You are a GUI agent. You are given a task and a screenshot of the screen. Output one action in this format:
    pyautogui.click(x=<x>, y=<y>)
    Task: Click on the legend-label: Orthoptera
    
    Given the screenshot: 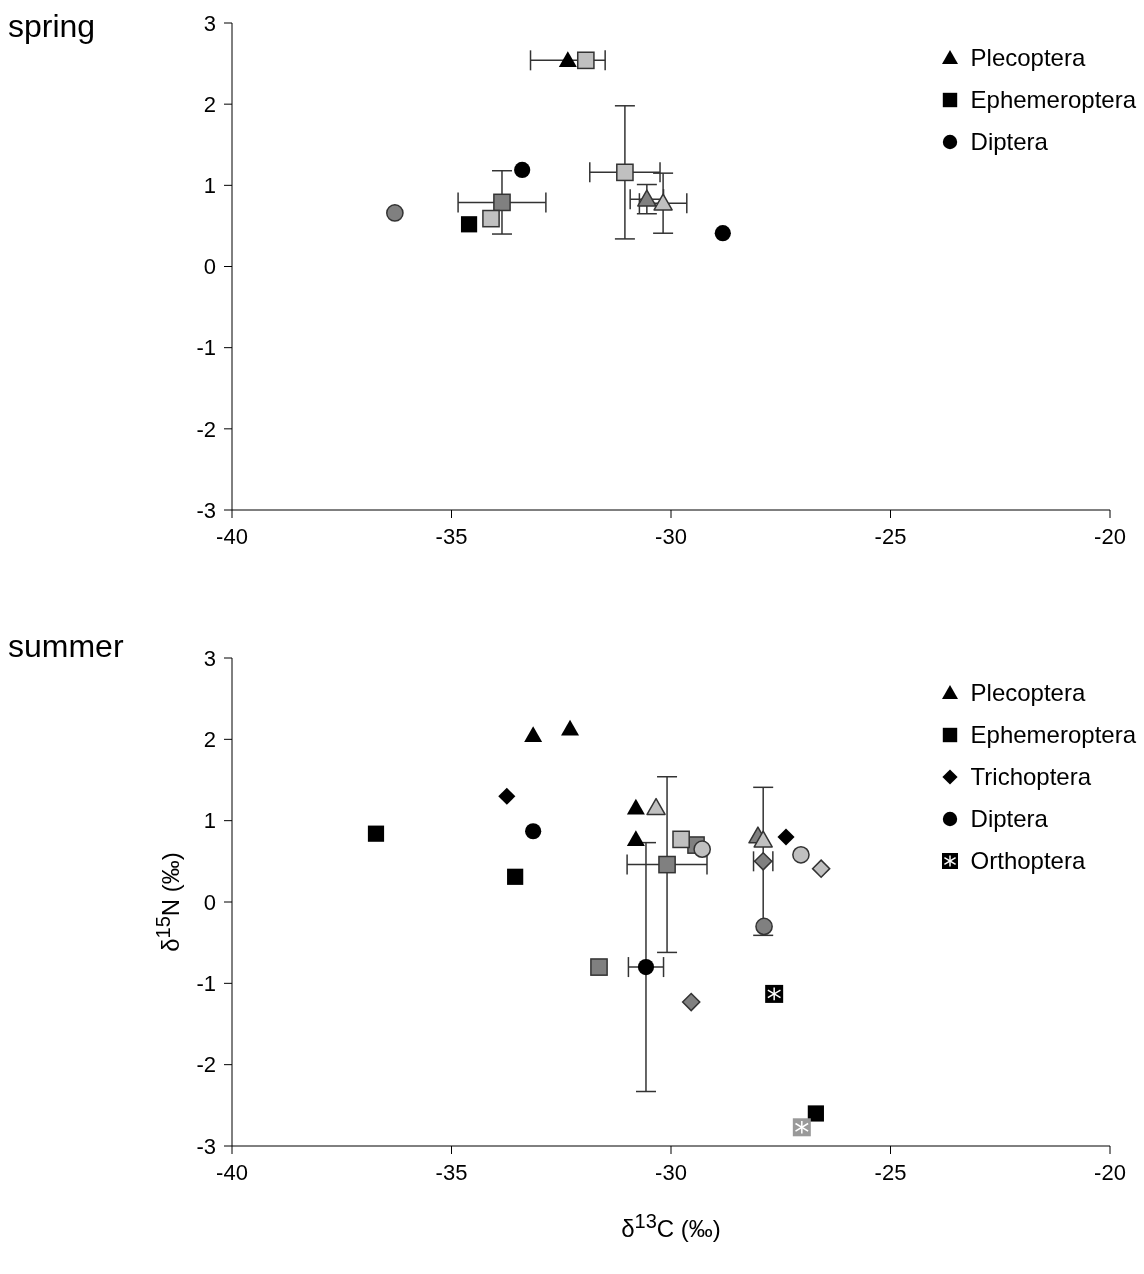 What is the action you would take?
    pyautogui.click(x=1028, y=861)
    